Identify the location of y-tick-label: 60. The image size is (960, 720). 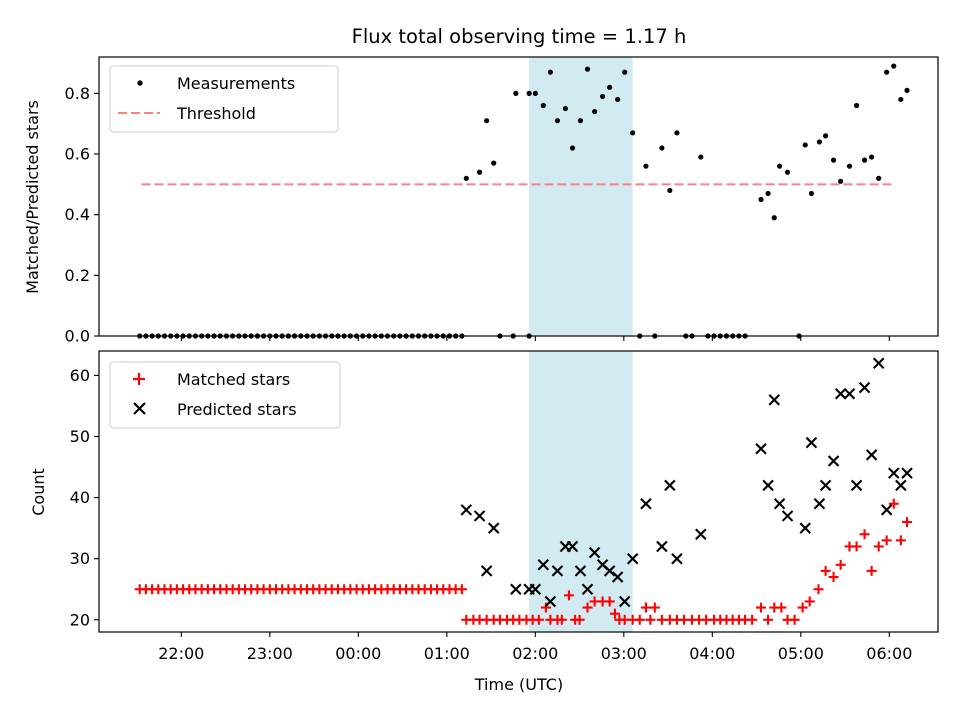
(80, 375).